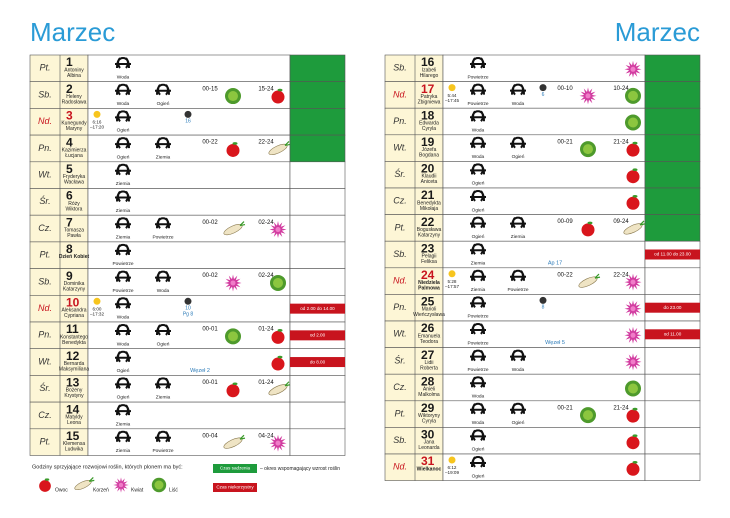 The width and height of the screenshot is (730, 518). Describe the element at coordinates (74, 257) in the screenshot. I see `name-day: Dzień Kobiet` at that location.